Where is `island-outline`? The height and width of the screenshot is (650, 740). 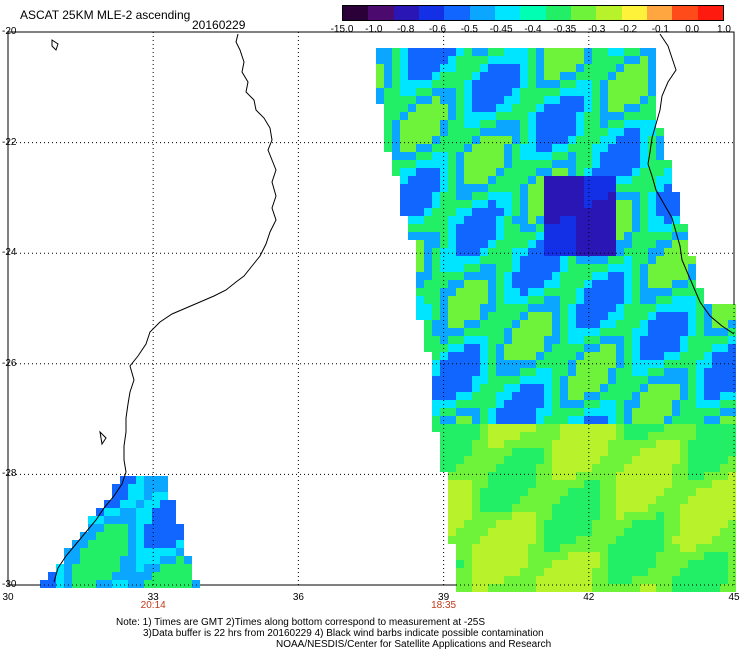 island-outline is located at coordinates (103, 438).